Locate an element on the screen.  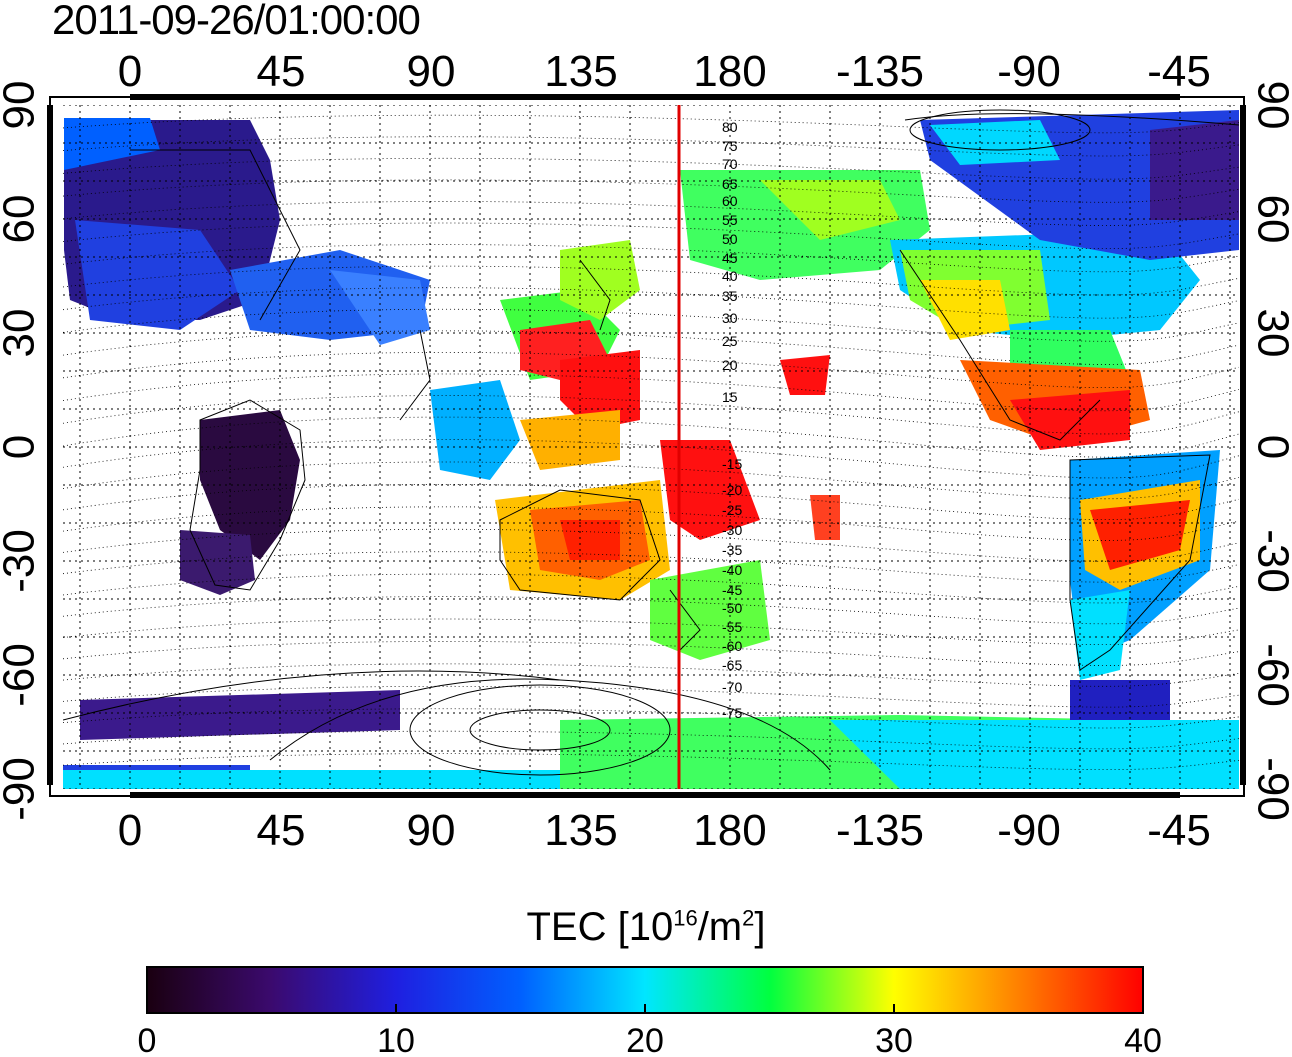
contour-label: 60 is located at coordinates (730, 201).